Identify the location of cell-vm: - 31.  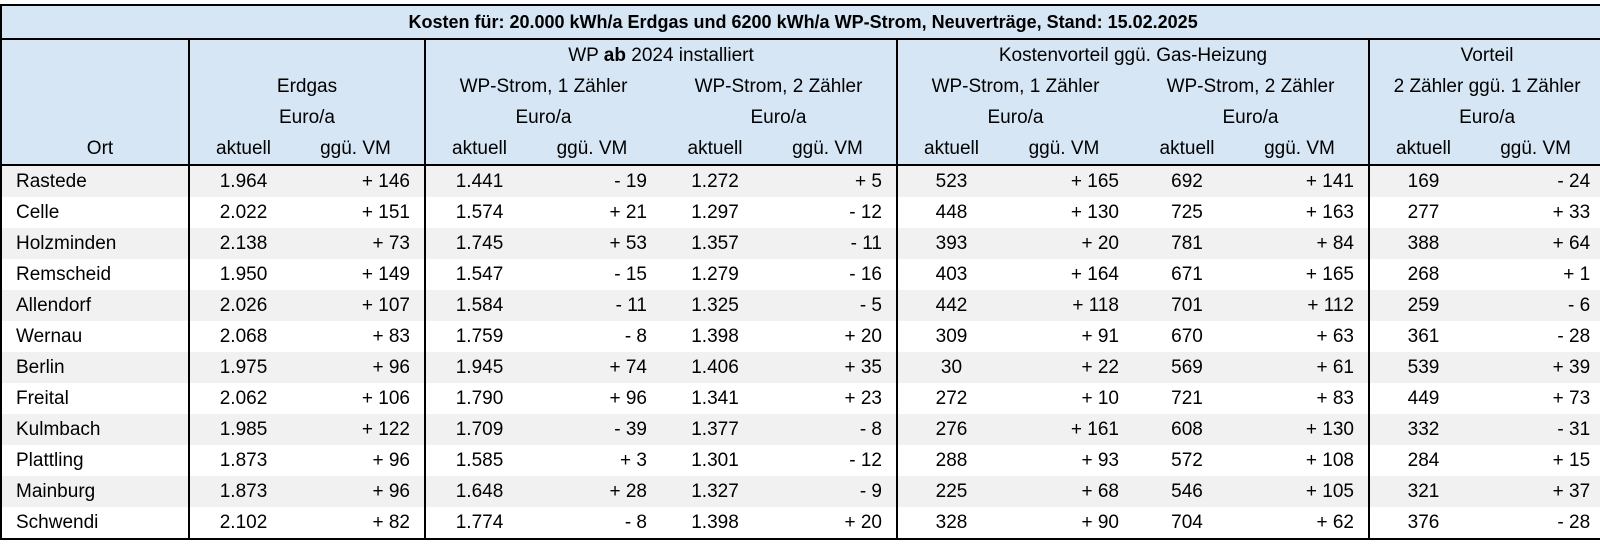
(1538, 429).